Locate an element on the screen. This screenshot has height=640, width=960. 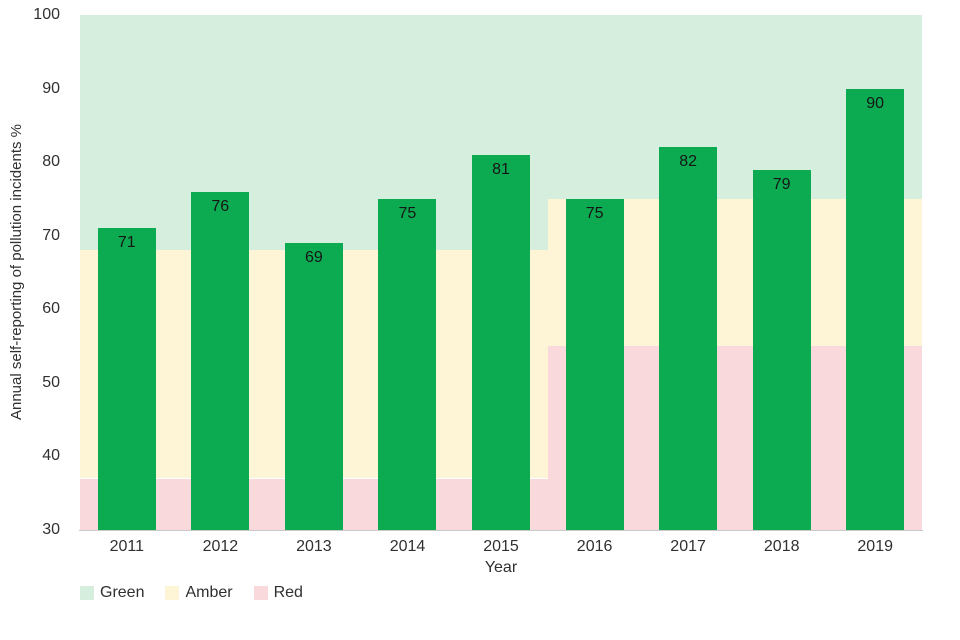
bar-2019 is located at coordinates (875, 309).